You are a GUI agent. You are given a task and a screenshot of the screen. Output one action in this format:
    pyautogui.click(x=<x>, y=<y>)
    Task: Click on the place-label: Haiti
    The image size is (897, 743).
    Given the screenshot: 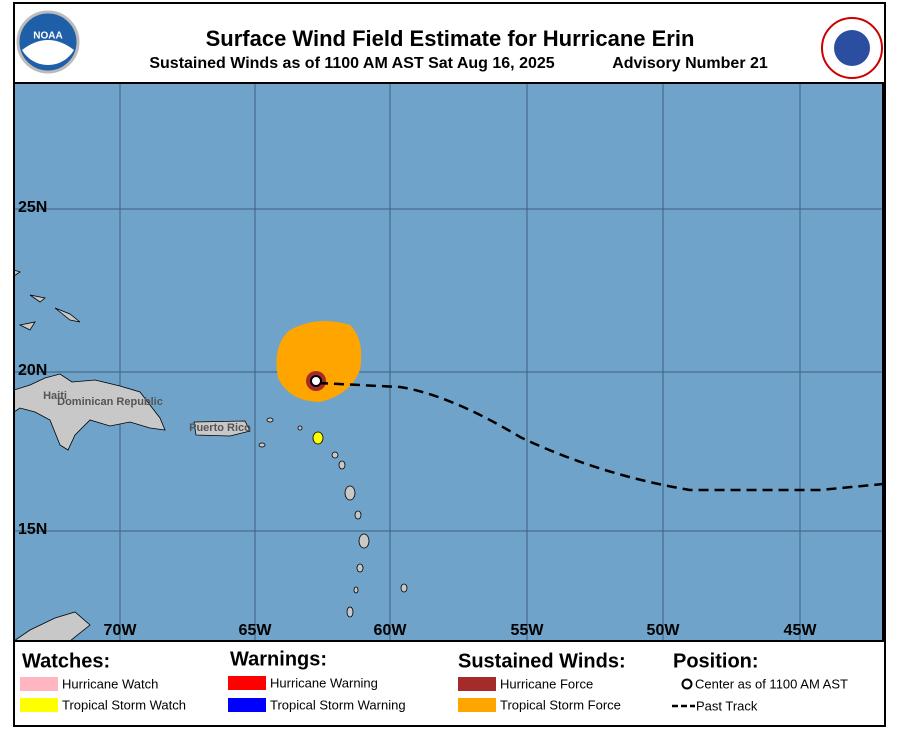 What is the action you would take?
    pyautogui.click(x=55, y=396)
    